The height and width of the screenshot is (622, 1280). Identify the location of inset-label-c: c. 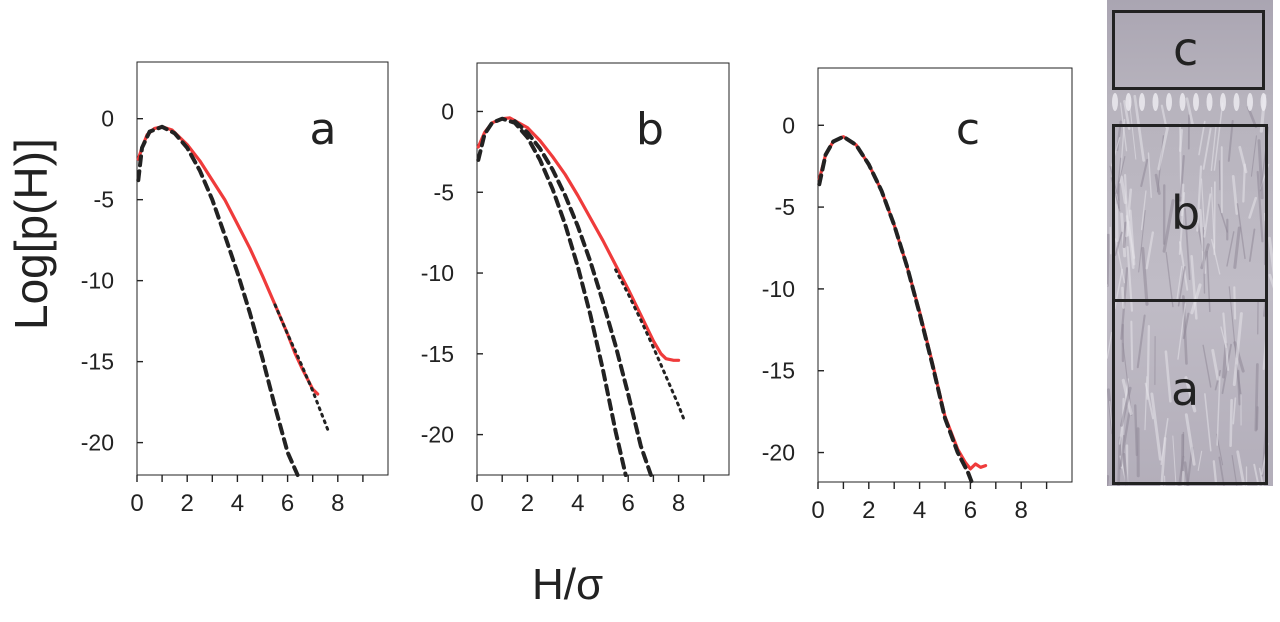
(1186, 49).